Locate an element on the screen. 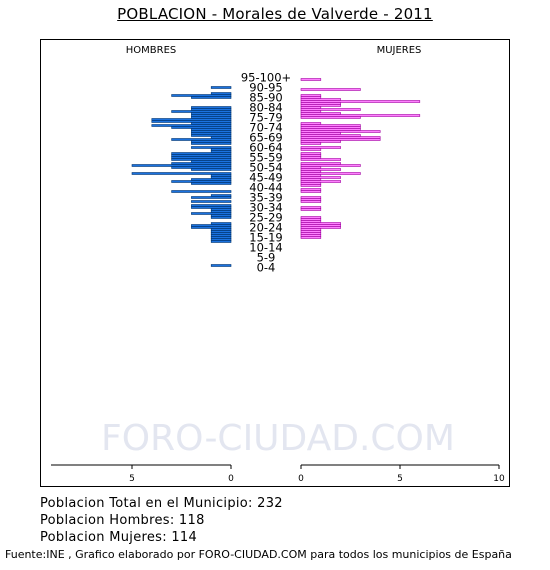  age-group-label: 95-100+ is located at coordinates (266, 78).